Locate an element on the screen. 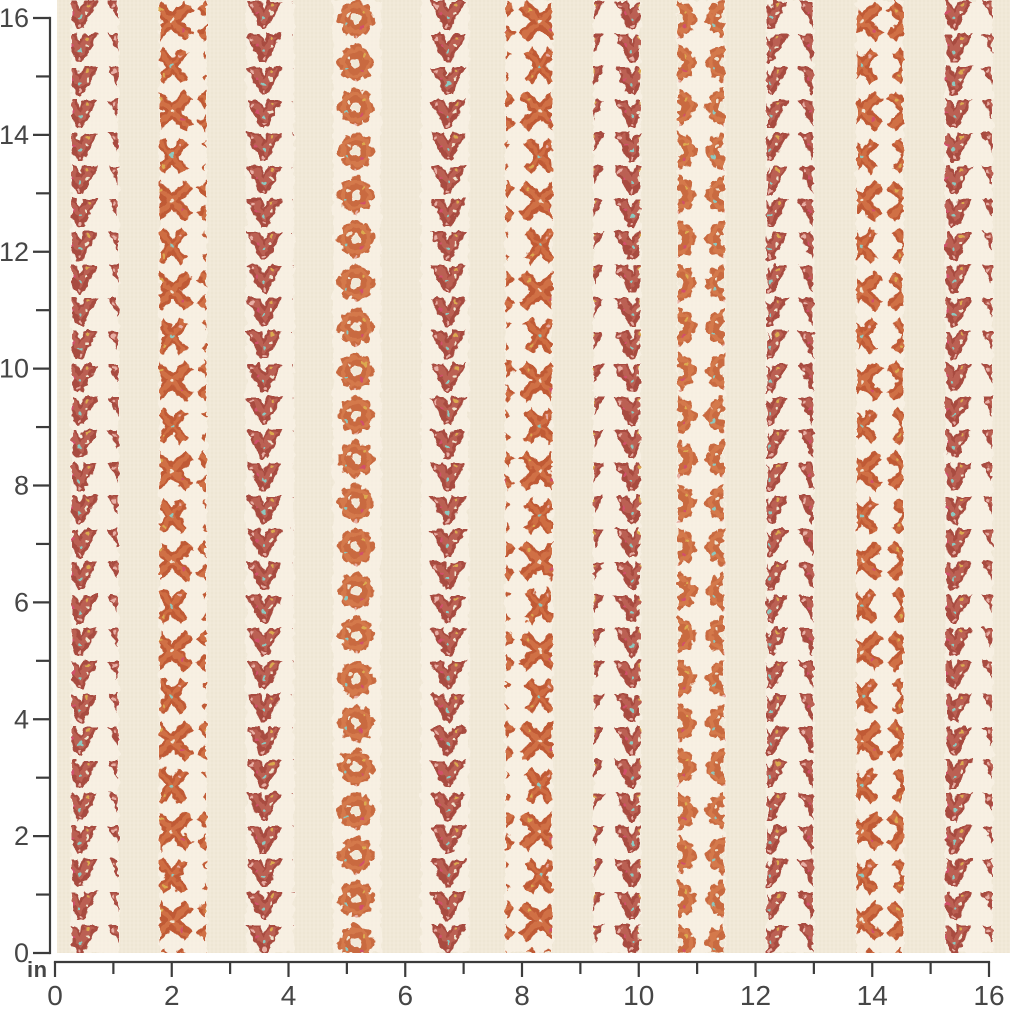  left-ruler-label: 16 is located at coordinates (14, 18).